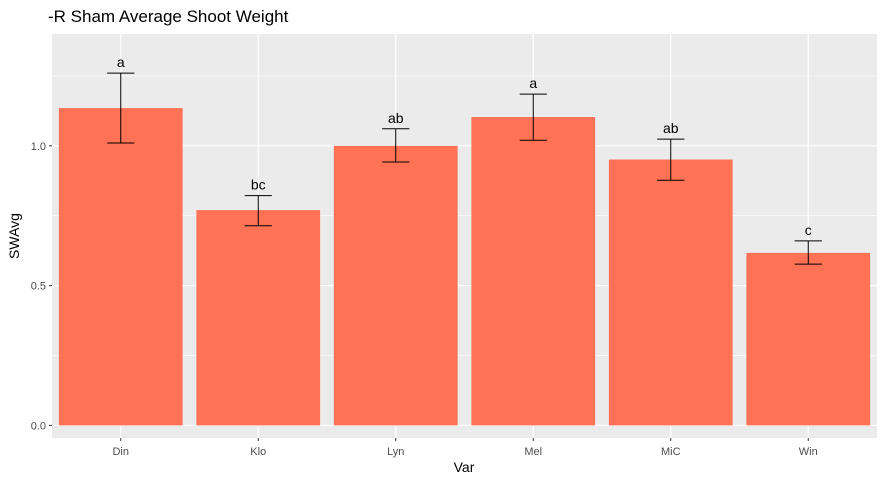 The image size is (887, 483). What do you see at coordinates (671, 452) in the screenshot?
I see `x-tick-label: MiC` at bounding box center [671, 452].